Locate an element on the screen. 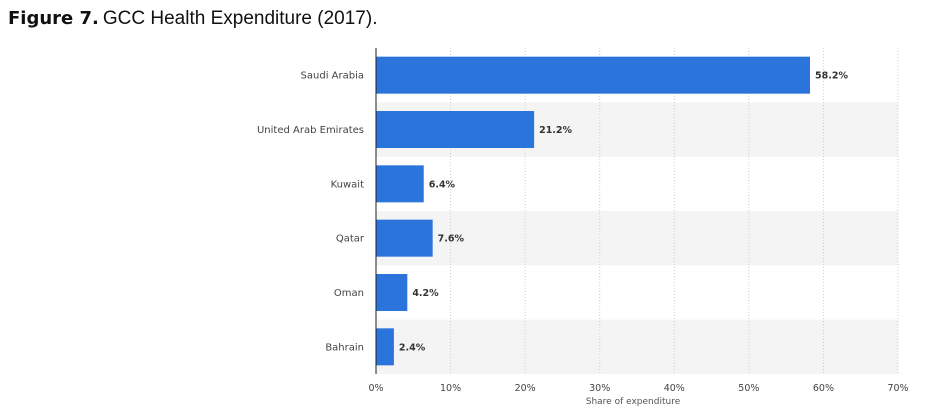  x-tick-label: 0% is located at coordinates (375, 388).